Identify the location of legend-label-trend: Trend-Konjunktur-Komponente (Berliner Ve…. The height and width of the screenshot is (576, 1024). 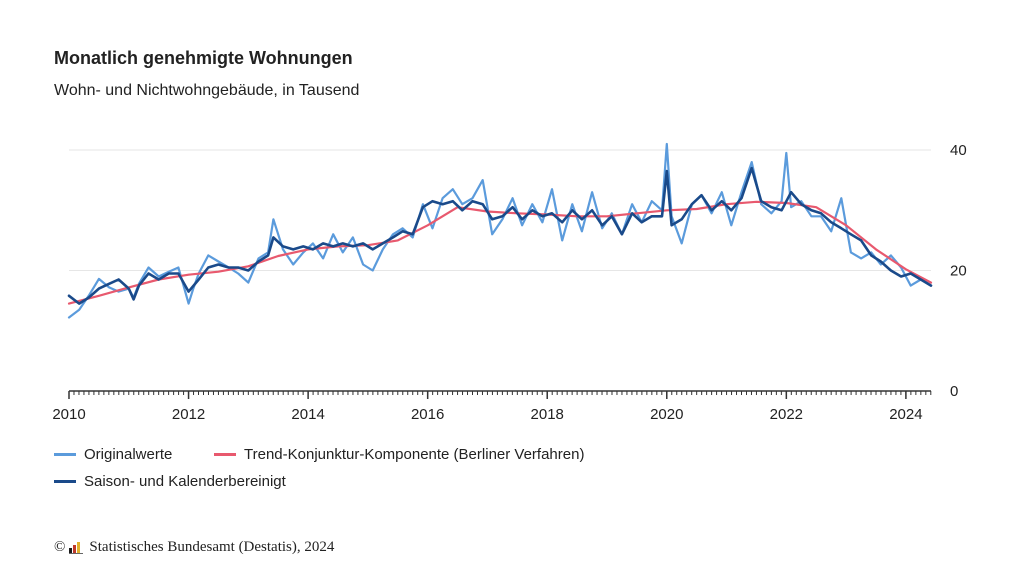
(414, 454).